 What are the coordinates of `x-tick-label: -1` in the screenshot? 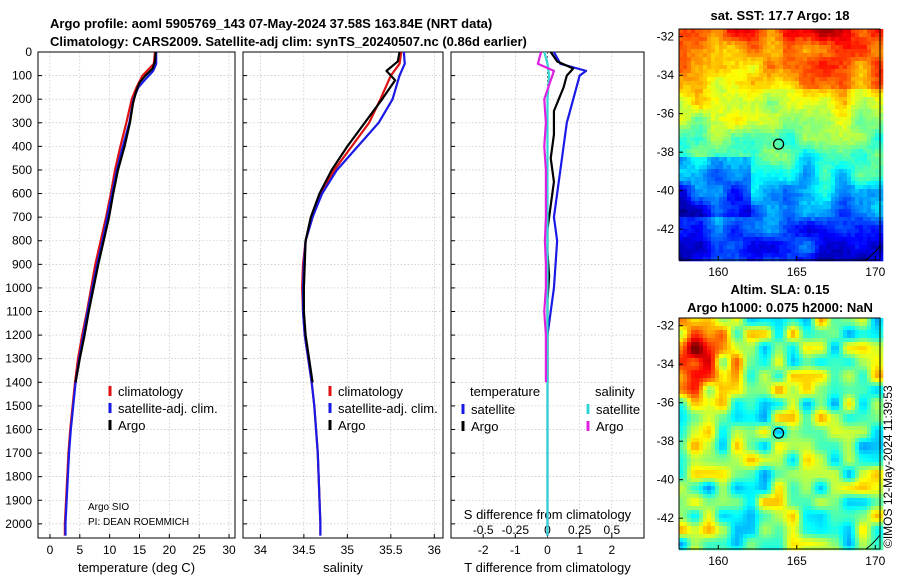 It's located at (515, 550).